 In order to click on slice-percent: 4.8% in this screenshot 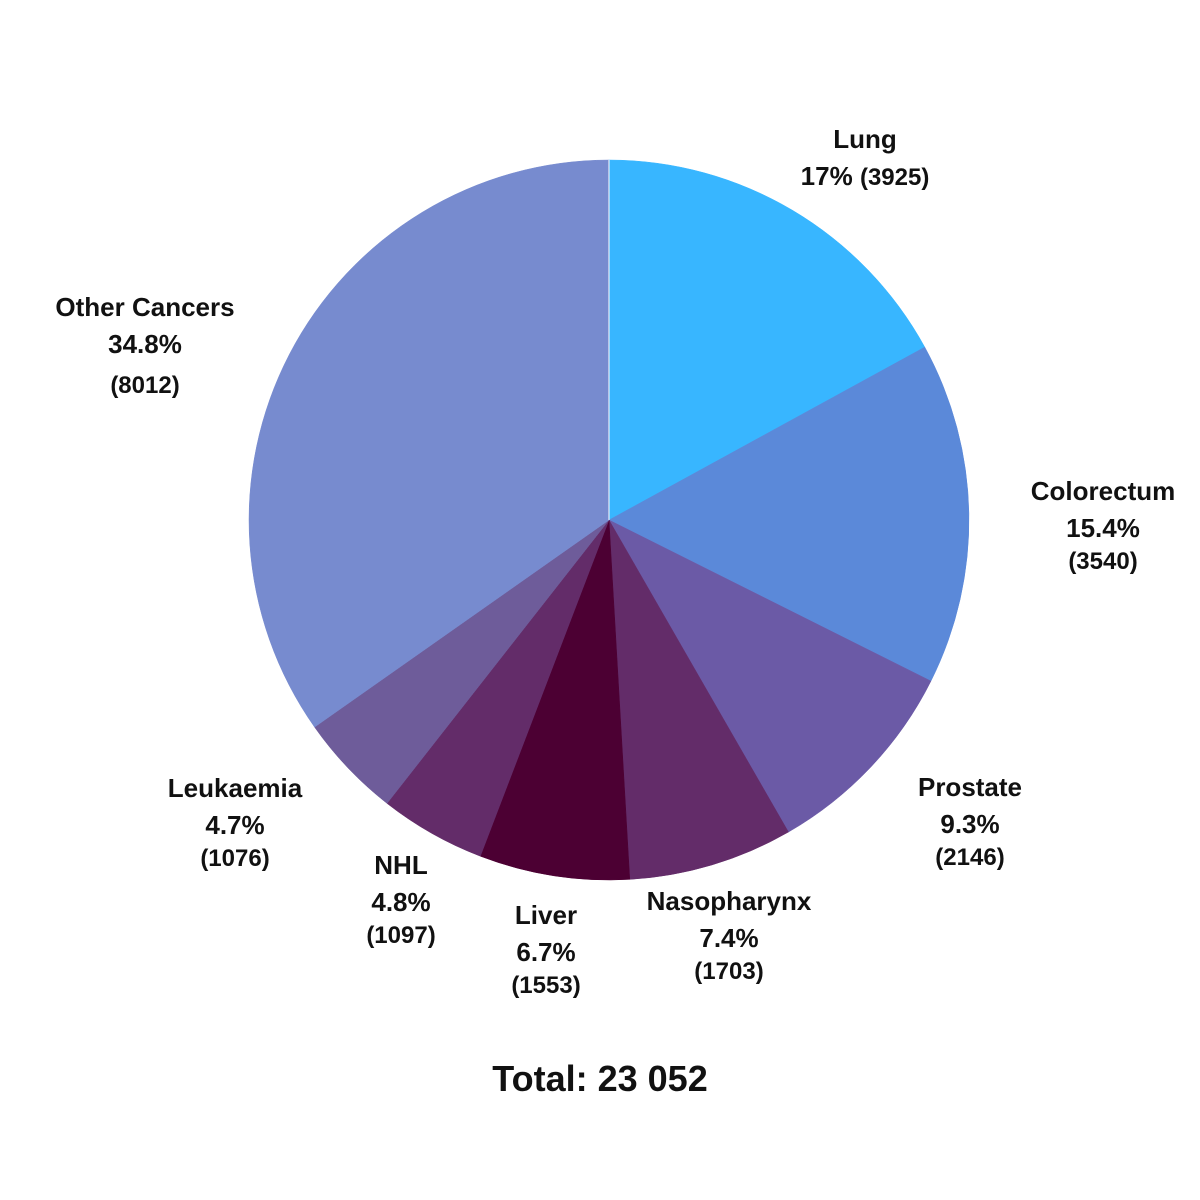, I will do `click(401, 902)`.